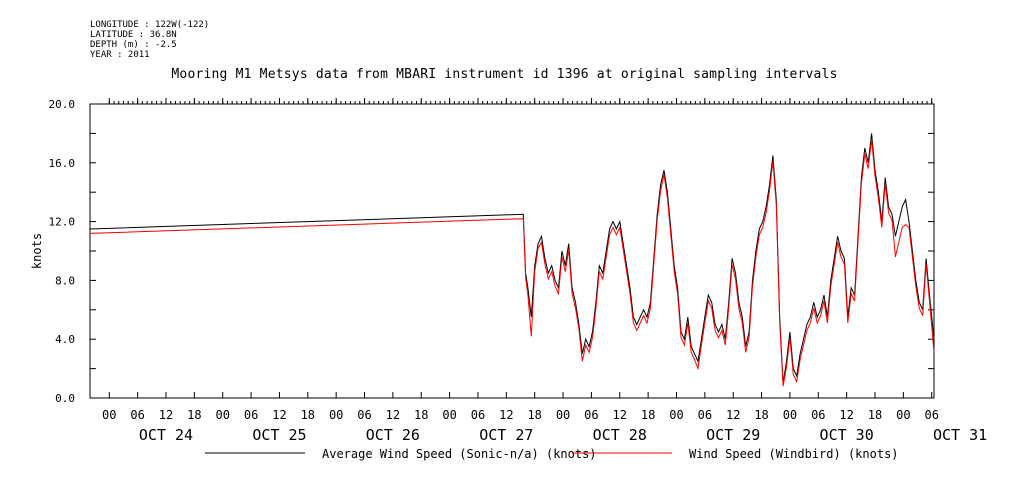 Image resolution: width=1009 pixels, height=504 pixels. What do you see at coordinates (393, 435) in the screenshot?
I see `x-day-label: OCT 26` at bounding box center [393, 435].